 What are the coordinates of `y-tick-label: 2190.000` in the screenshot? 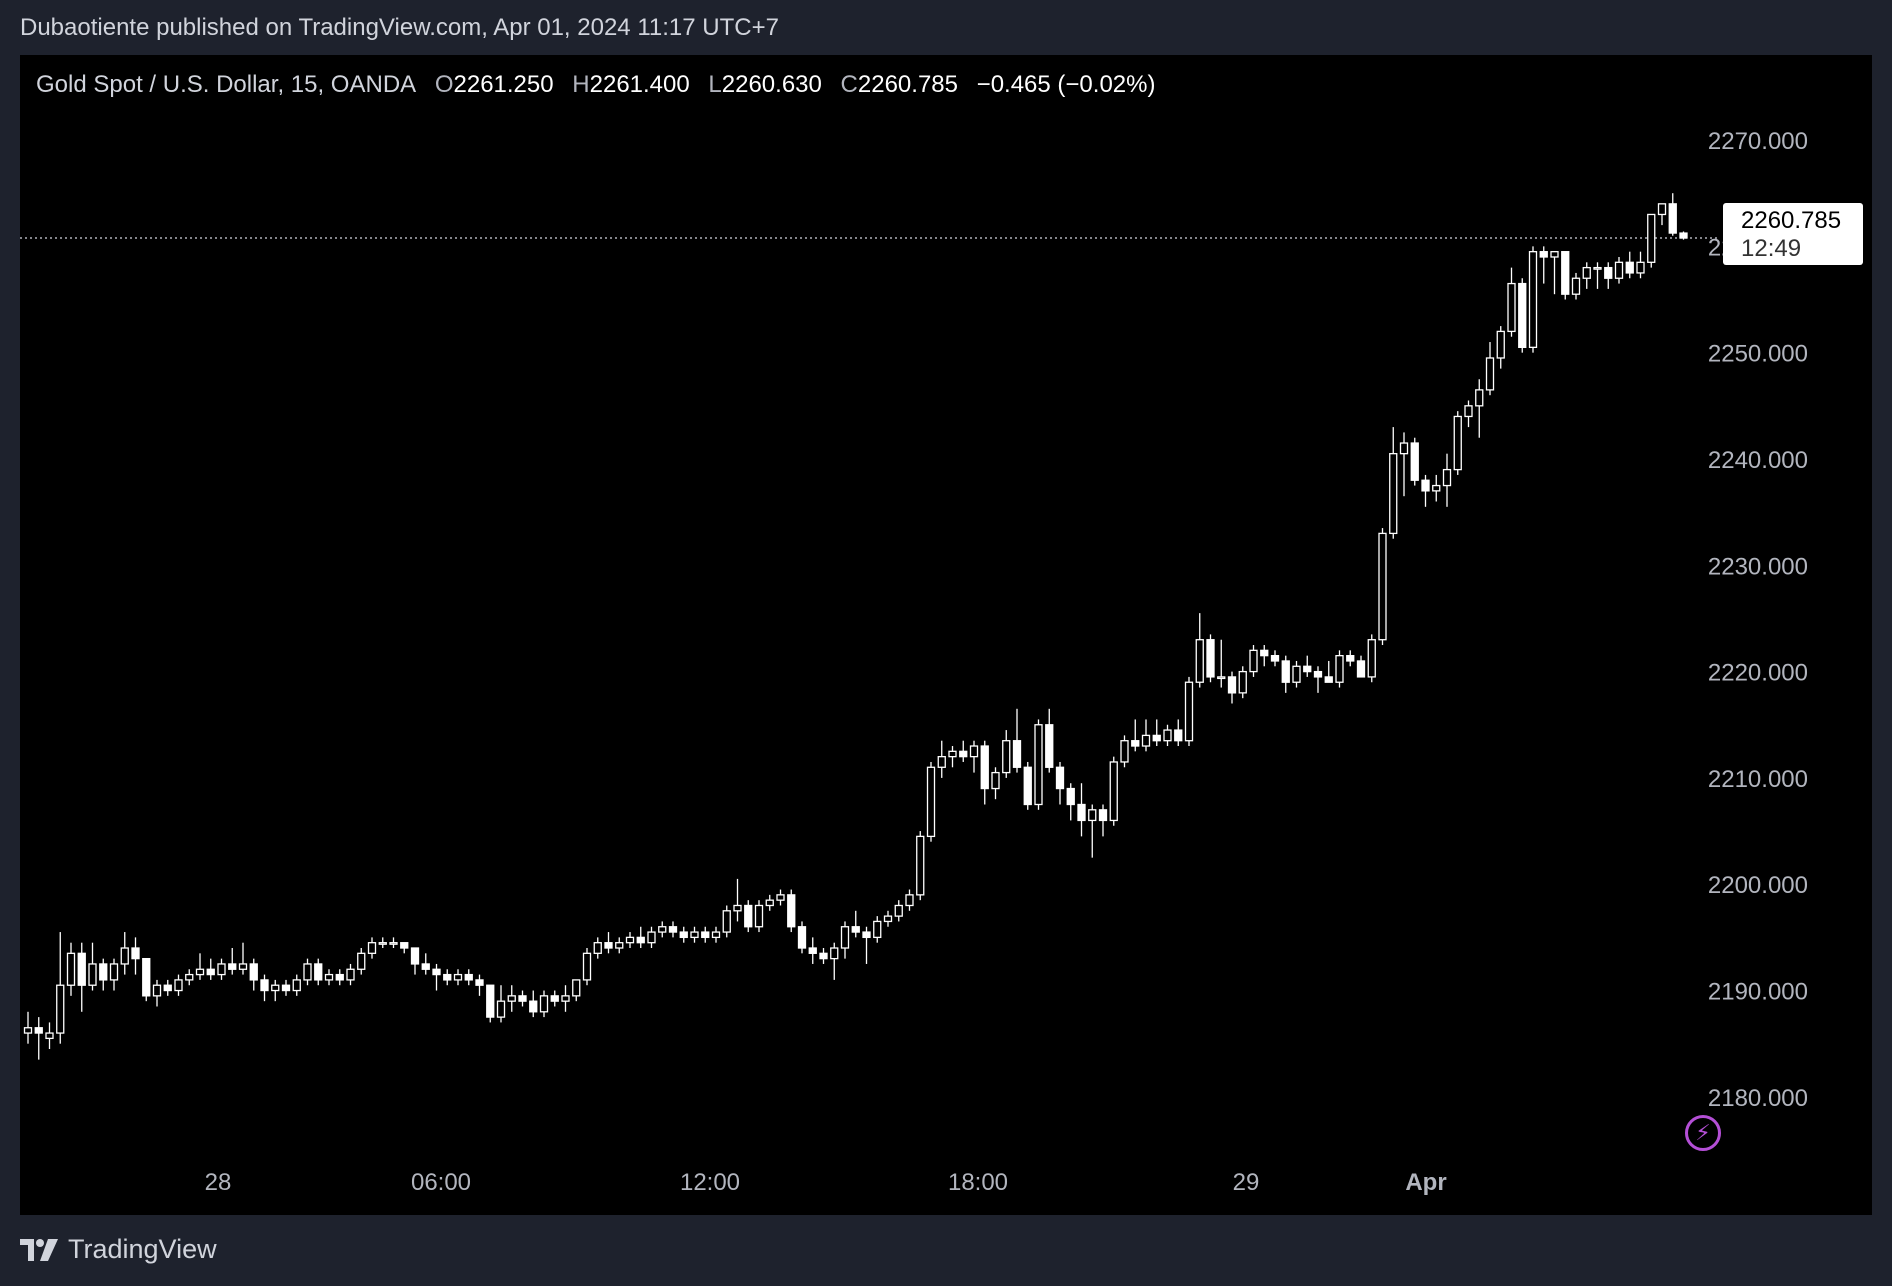 It's located at (1758, 992).